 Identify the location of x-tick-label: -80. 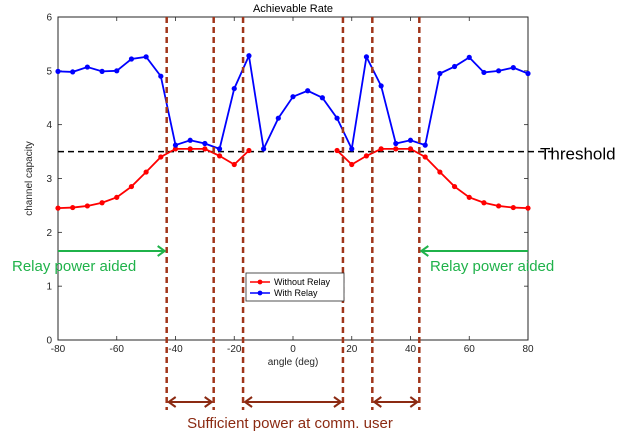
(58, 349).